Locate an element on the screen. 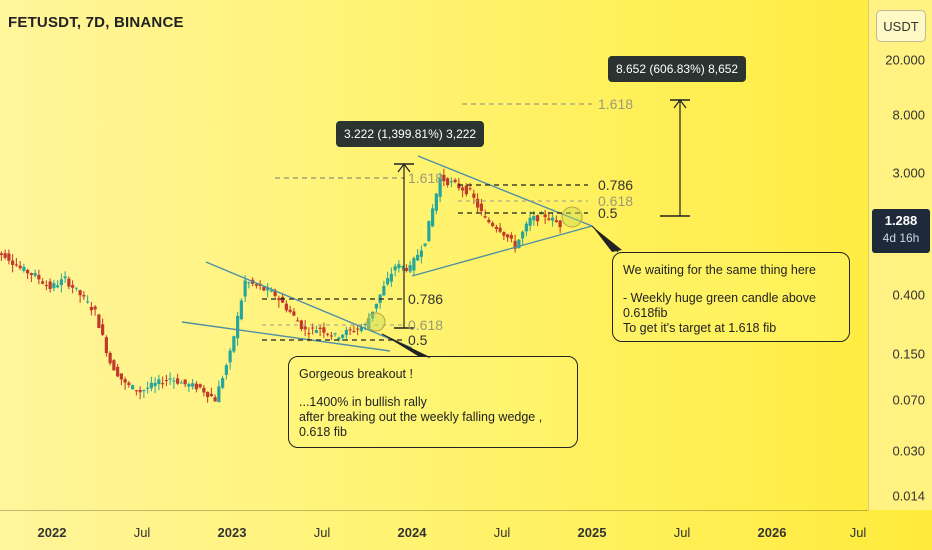  triangle-lower-line is located at coordinates (502, 251).